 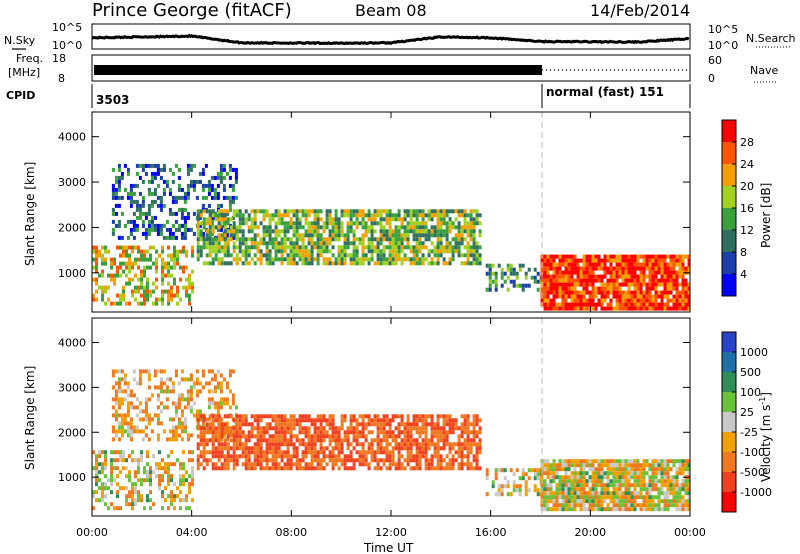 I want to click on cpid-panel: CPID 3503 normal (fast) 151, so click(x=348, y=96).